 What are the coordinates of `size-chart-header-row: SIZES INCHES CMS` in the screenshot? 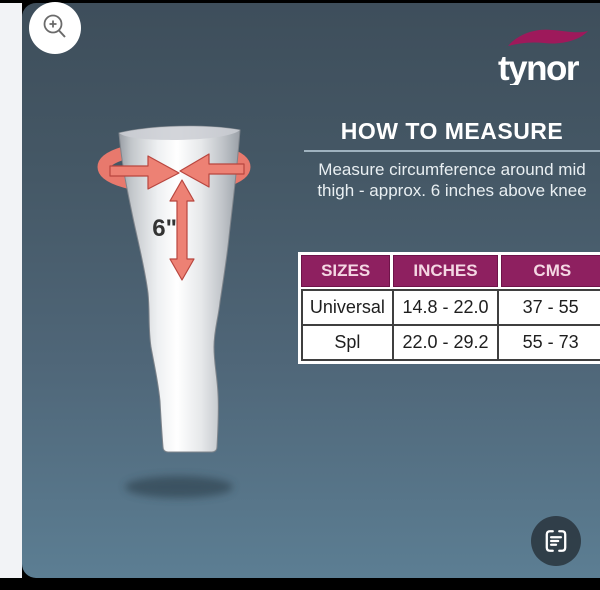 It's located at (450, 271).